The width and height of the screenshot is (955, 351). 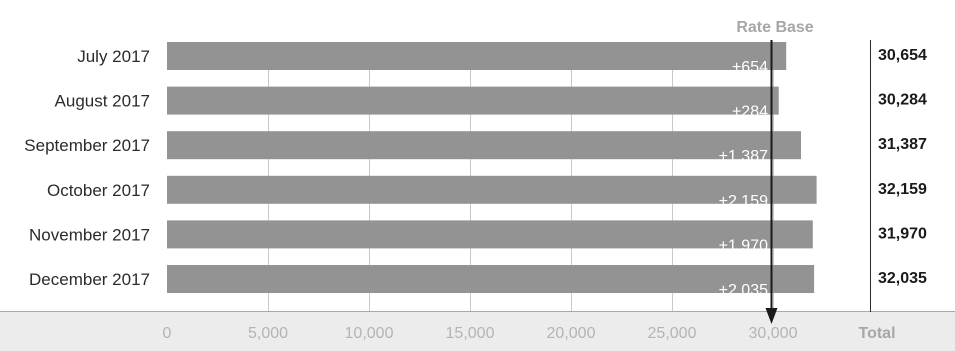 I want to click on total-value: 31,970, so click(x=902, y=233).